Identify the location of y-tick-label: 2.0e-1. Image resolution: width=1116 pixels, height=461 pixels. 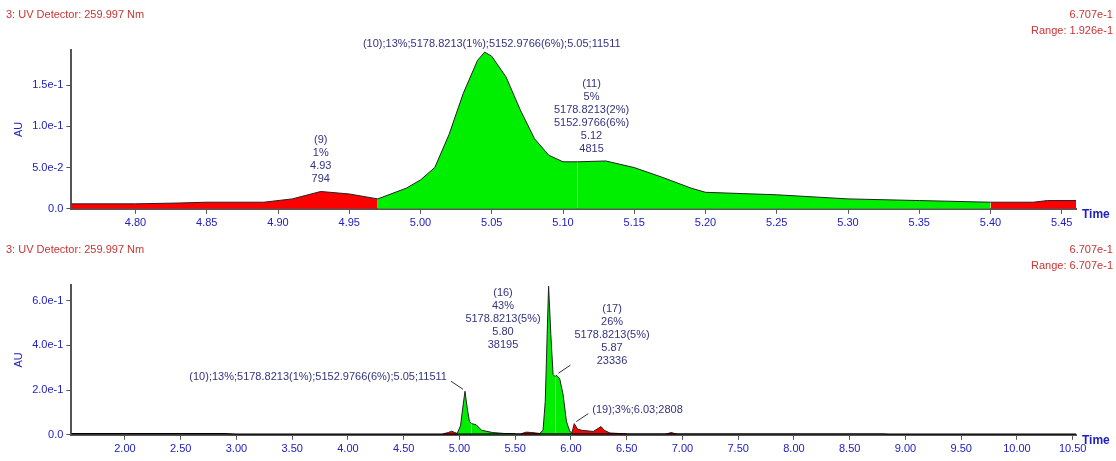
(48, 389).